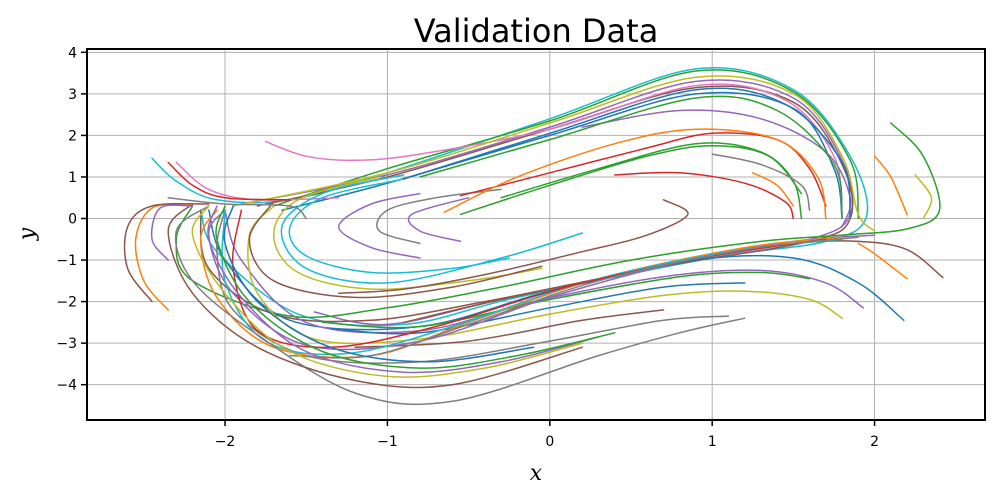 The height and width of the screenshot is (500, 1000). What do you see at coordinates (66, 261) in the screenshot?
I see `y-tick-label: −1` at bounding box center [66, 261].